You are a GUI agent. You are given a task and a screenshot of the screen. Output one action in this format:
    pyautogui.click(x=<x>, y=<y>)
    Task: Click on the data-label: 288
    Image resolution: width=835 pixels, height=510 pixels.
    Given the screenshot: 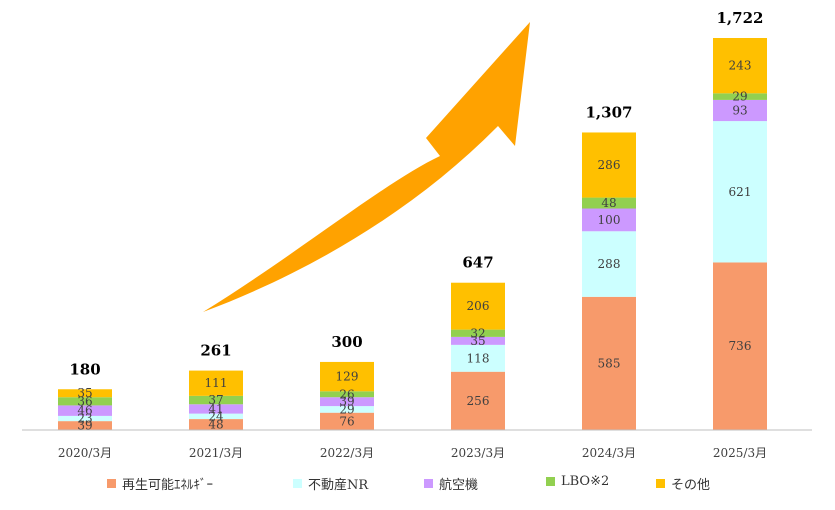 What is the action you would take?
    pyautogui.click(x=609, y=264)
    